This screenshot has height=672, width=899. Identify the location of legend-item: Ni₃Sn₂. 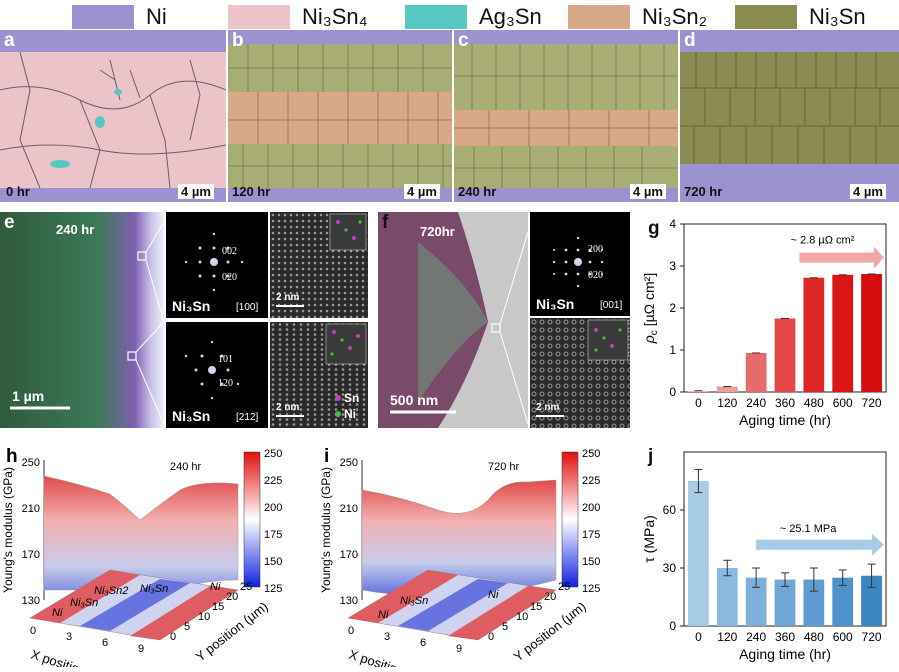
(637, 17).